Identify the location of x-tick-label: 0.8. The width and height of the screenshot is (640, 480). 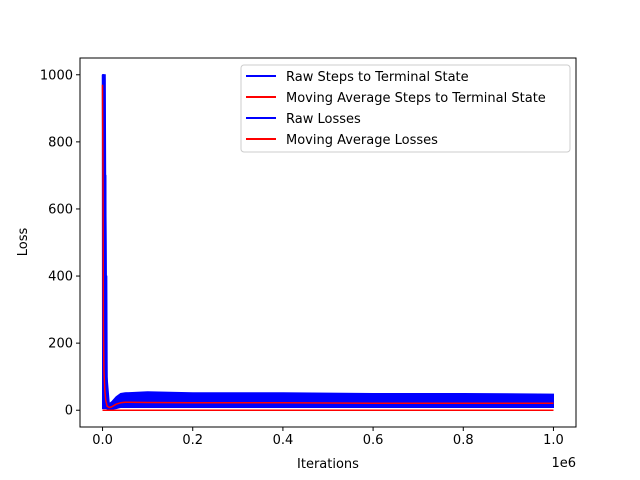
(463, 440).